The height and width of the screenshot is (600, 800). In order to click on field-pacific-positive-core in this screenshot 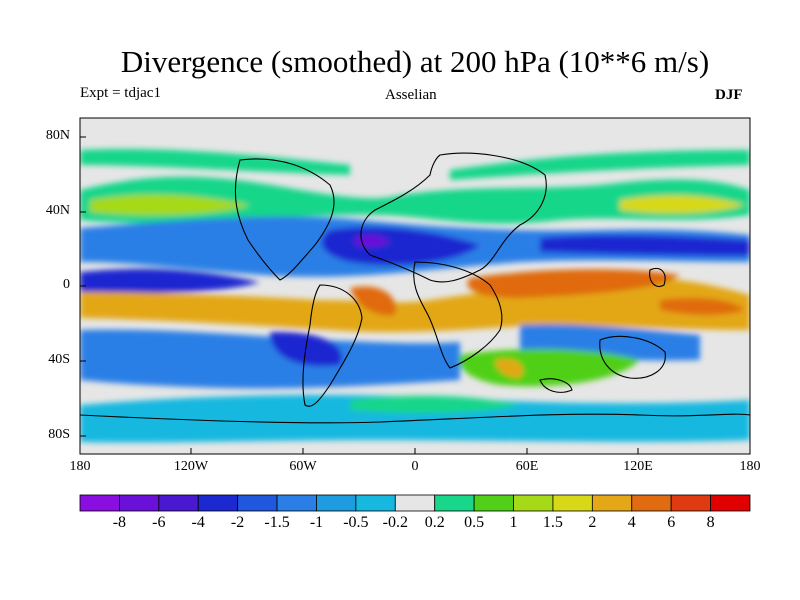, I will do `click(702, 306)`.